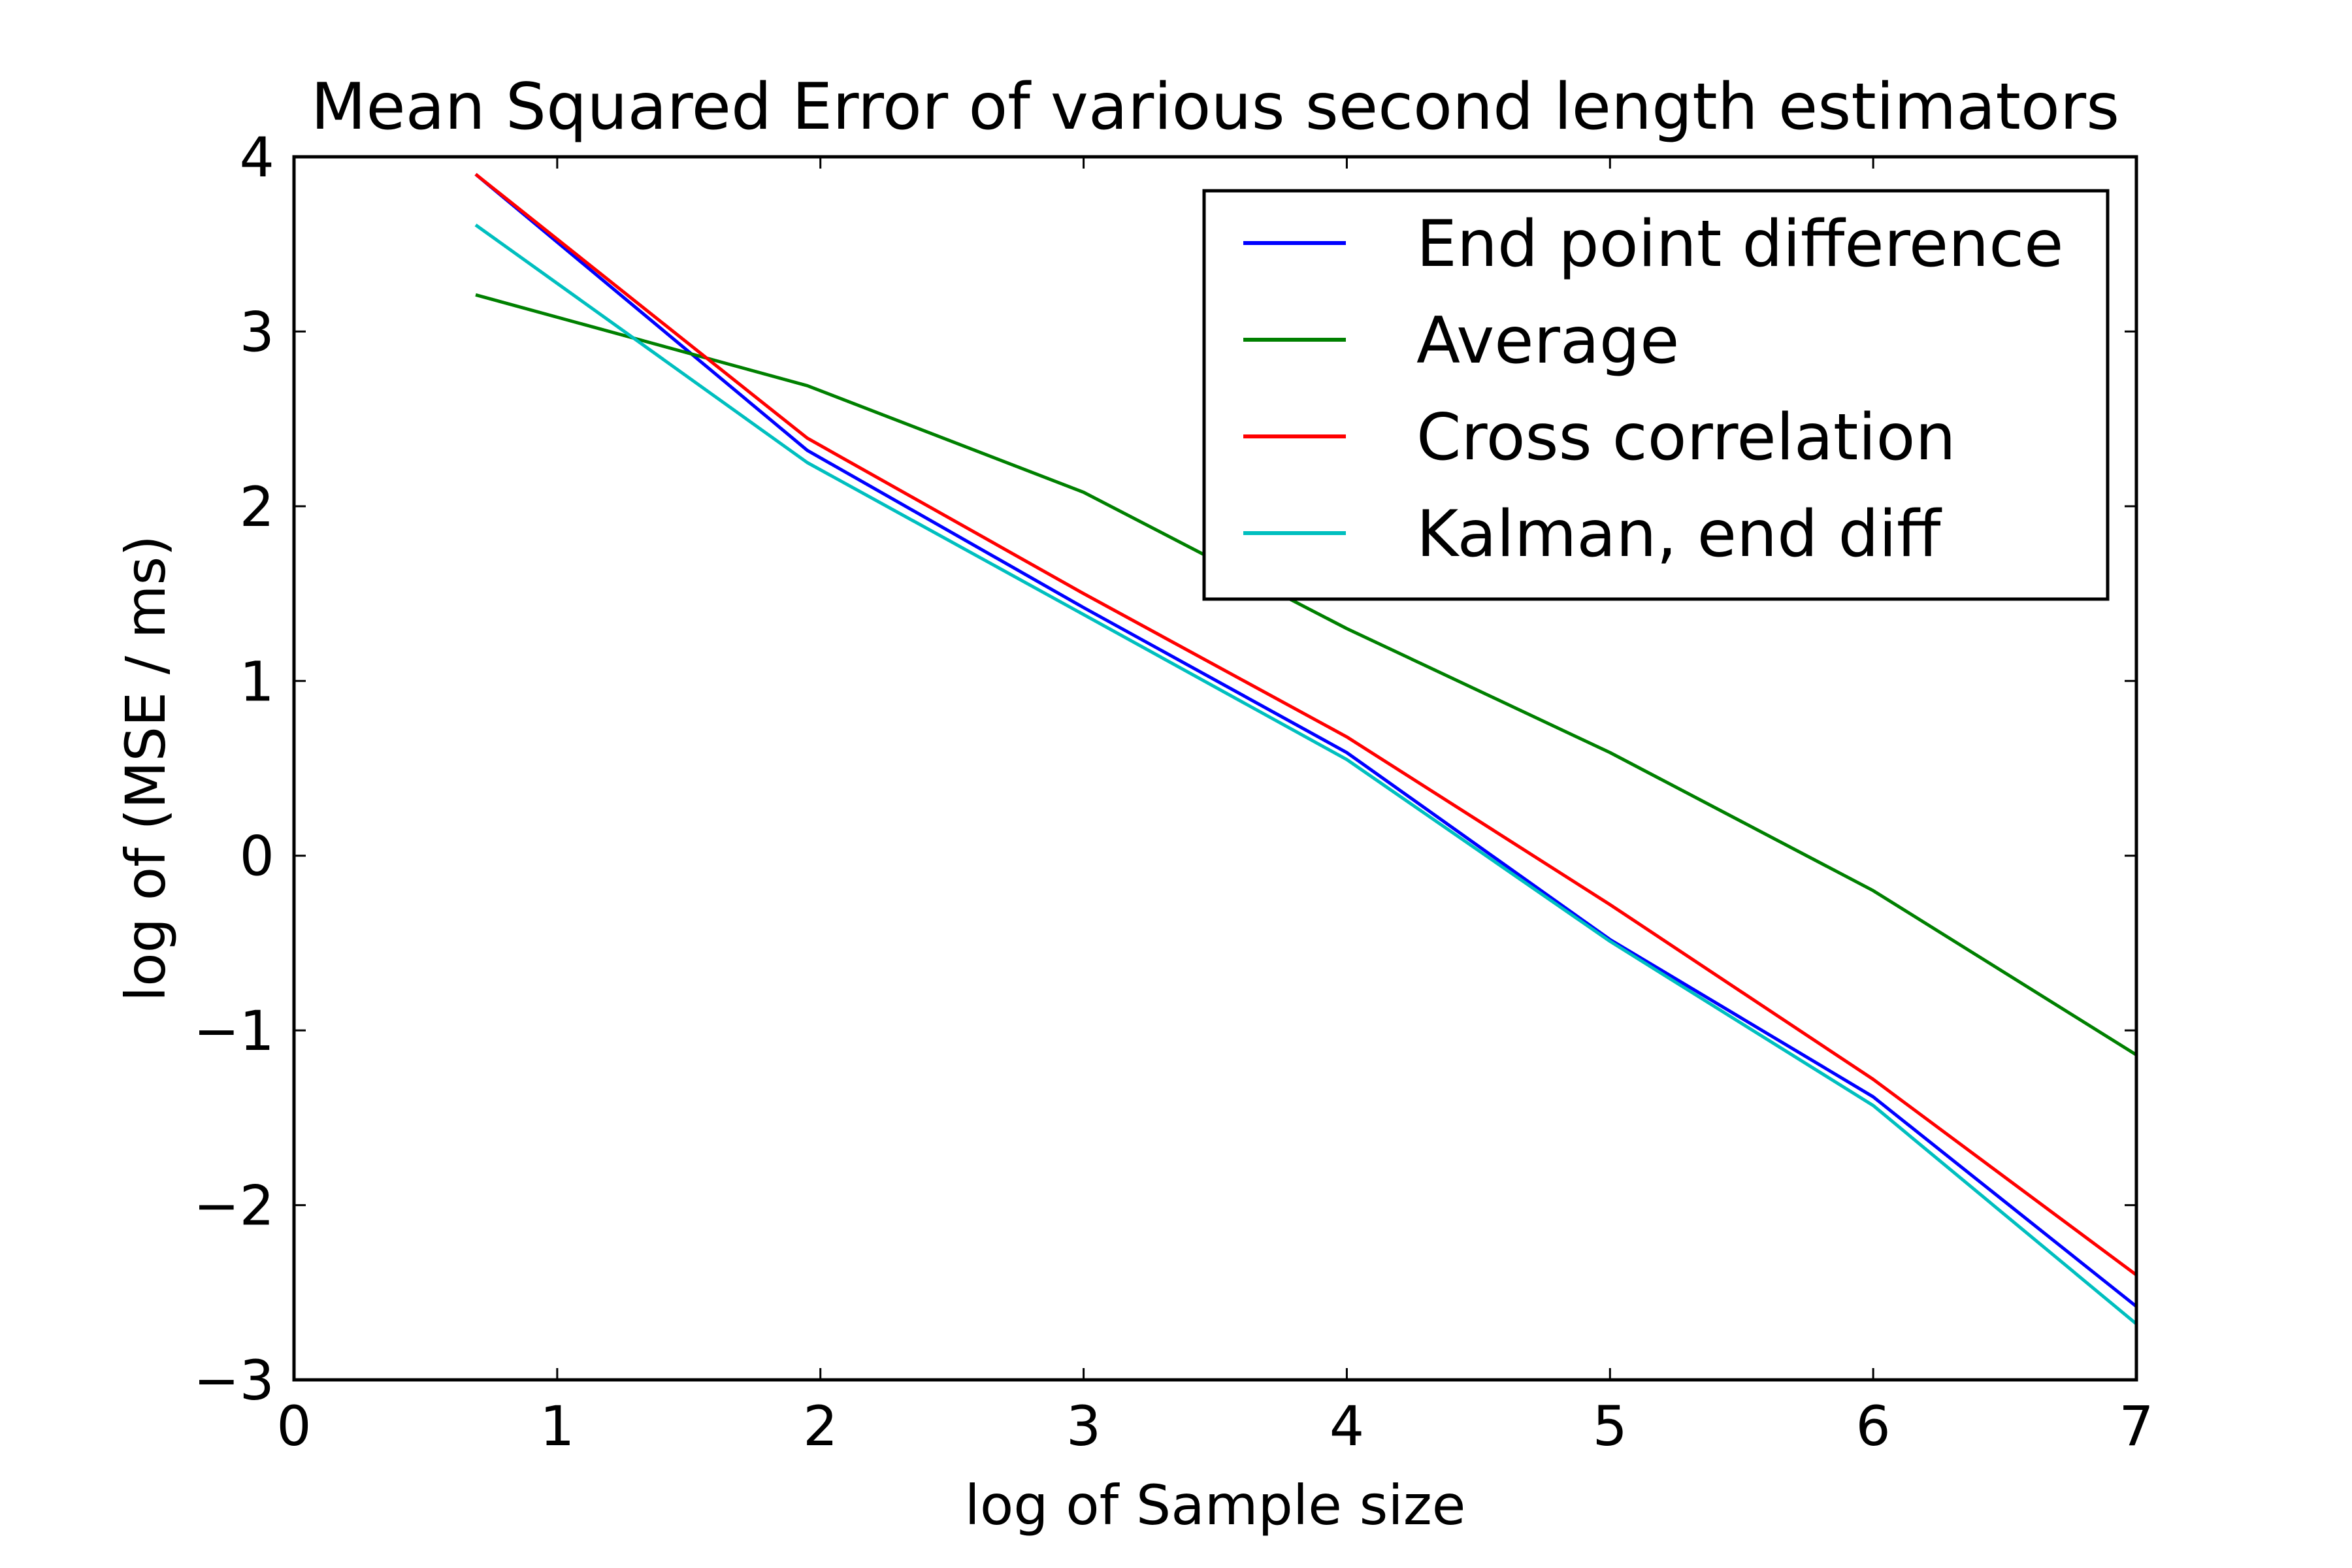 This screenshot has height=1568, width=2352. Describe the element at coordinates (820, 1426) in the screenshot. I see `x-tick-label: 2` at that location.